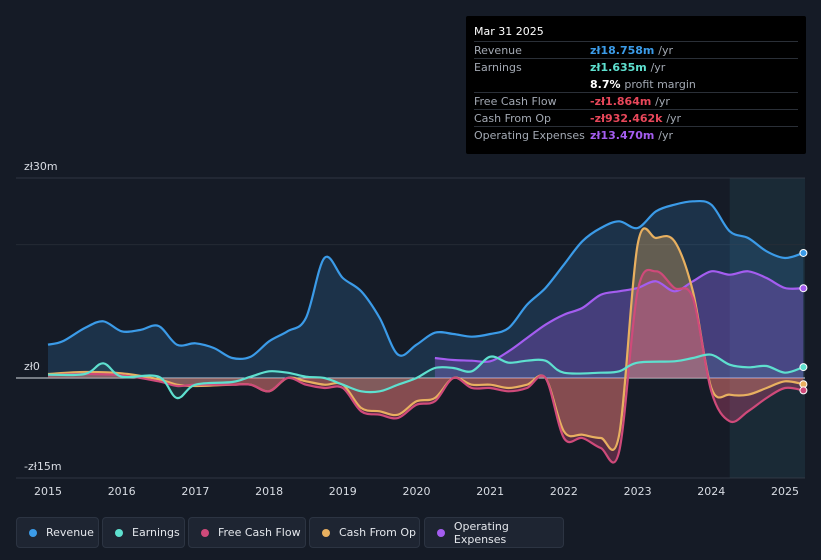 Image resolution: width=821 pixels, height=560 pixels. Describe the element at coordinates (631, 135) in the screenshot. I see `tooltip-value: zł13.470m /yr` at that location.